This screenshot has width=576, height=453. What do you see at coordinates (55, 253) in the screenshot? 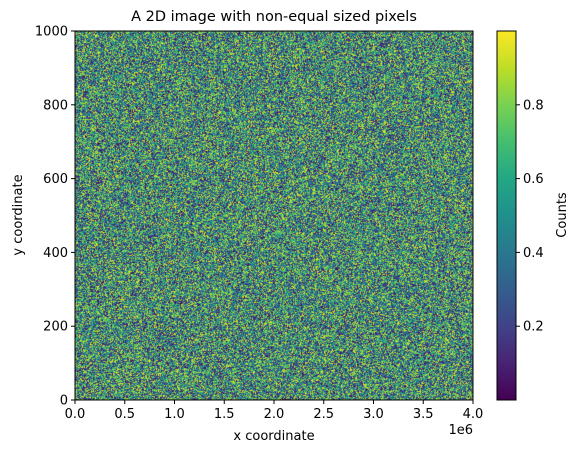
I see `y-tick-label: 400` at bounding box center [55, 253].